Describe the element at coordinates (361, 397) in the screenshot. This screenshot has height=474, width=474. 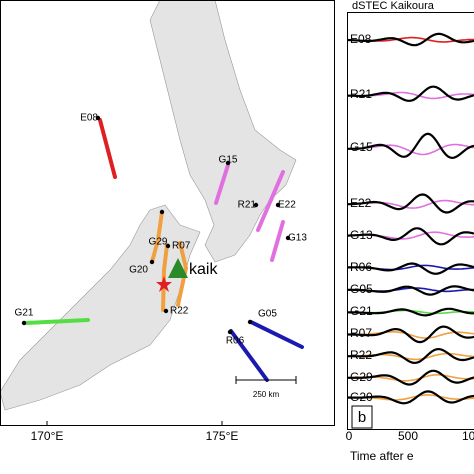
I see `row-label: G20` at that location.